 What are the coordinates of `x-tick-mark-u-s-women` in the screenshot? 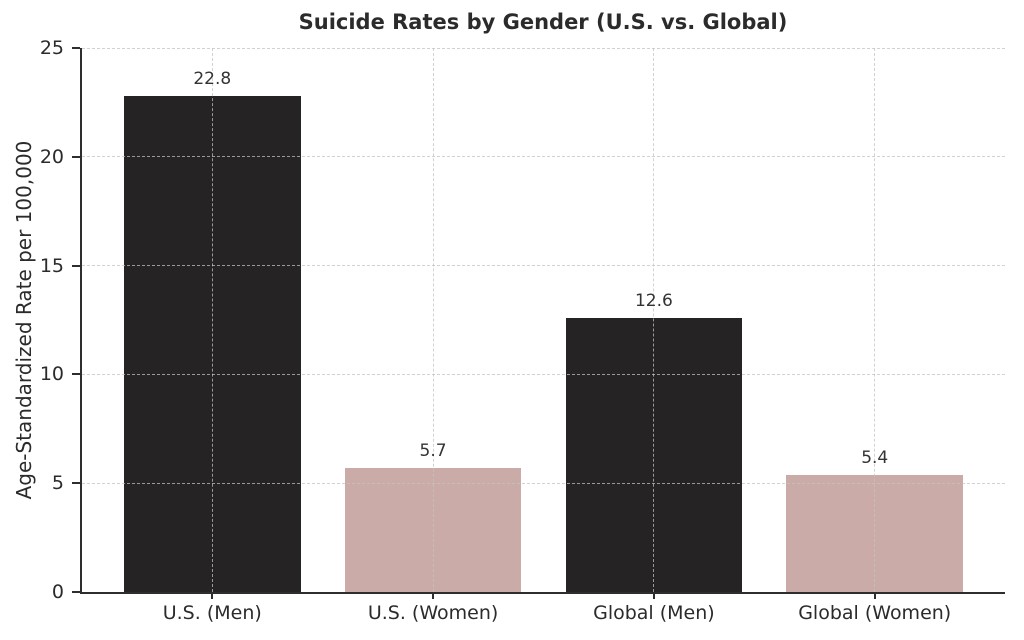 It's located at (433, 596).